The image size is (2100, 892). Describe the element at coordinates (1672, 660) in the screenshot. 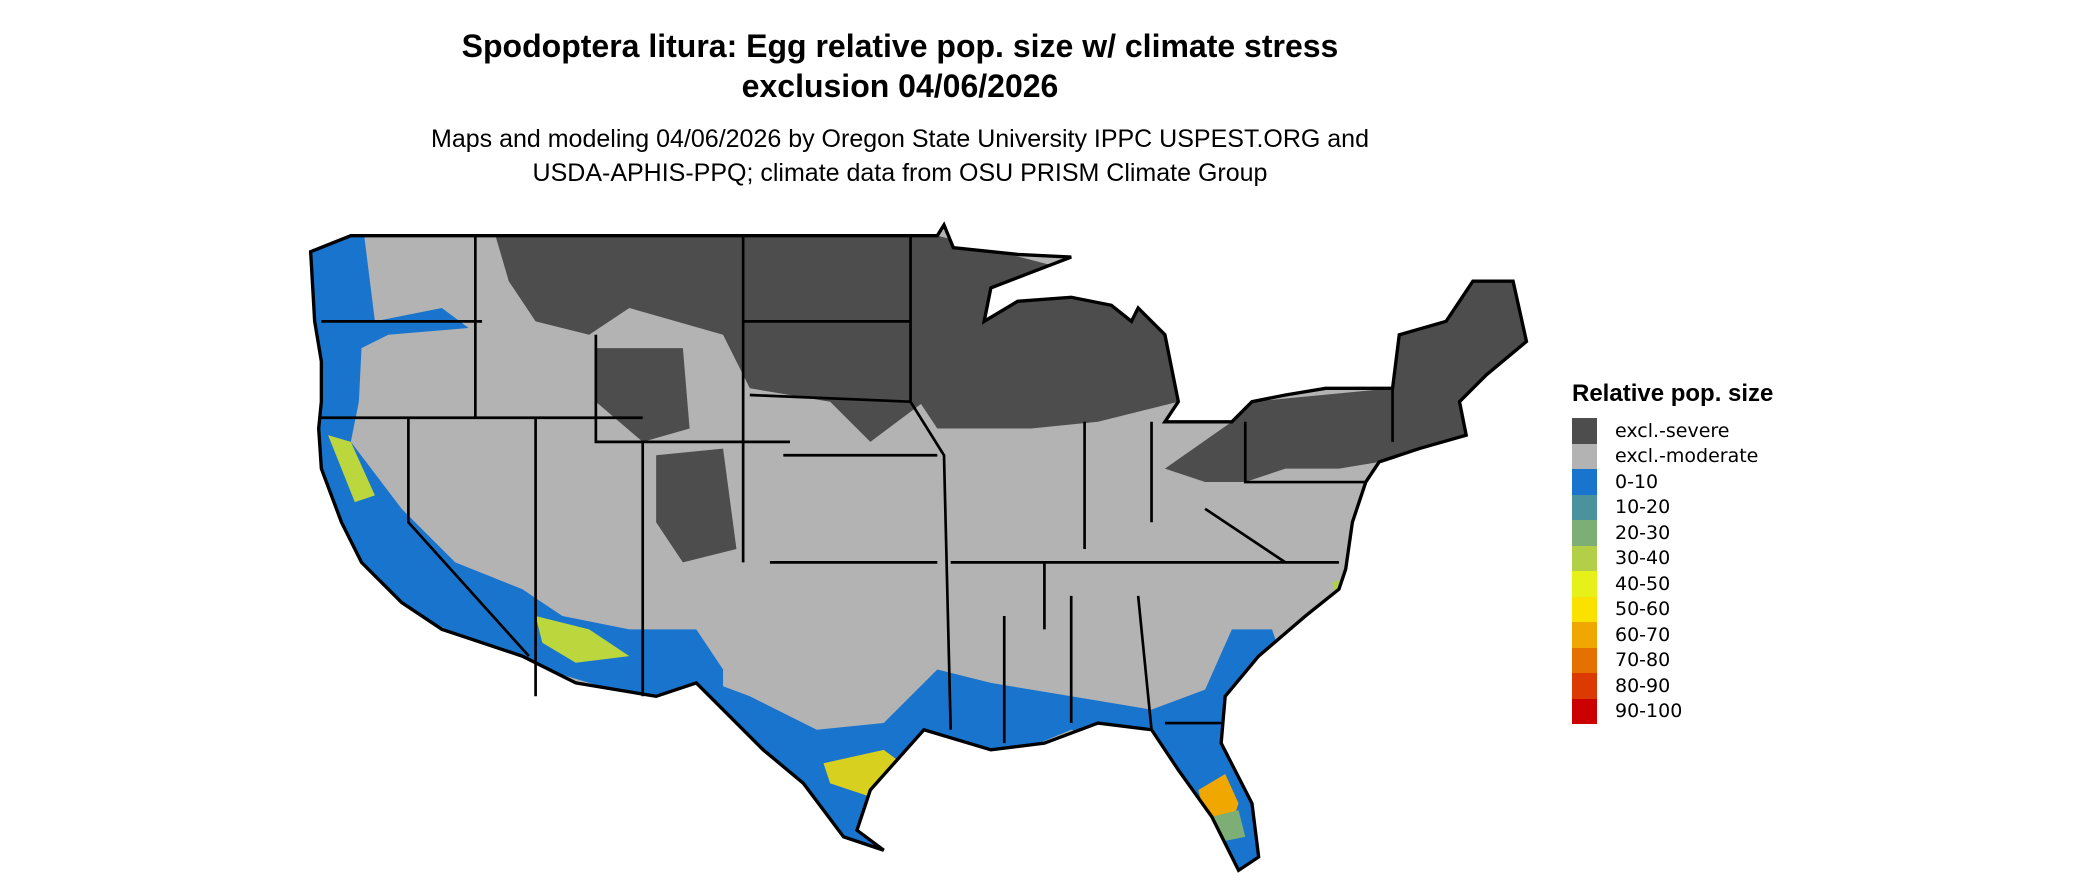

I see `legend-item: 70-80` at that location.